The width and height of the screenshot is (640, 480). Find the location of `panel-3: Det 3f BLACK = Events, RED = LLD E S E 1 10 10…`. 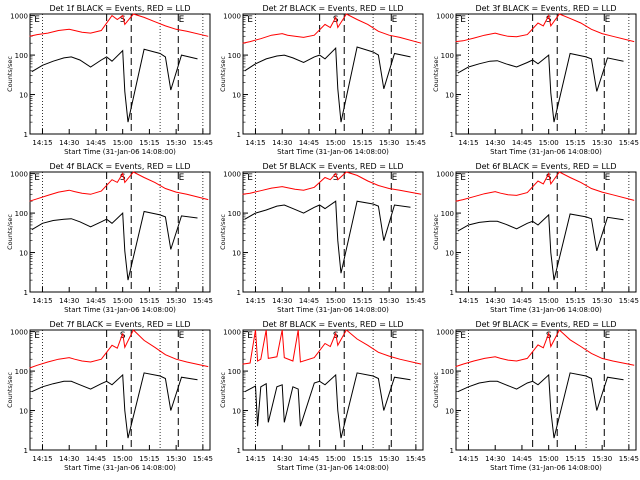

panel-3: Det 3f BLACK = Events, RED = LLD E S E 1 10 10… is located at coordinates (535, 80).